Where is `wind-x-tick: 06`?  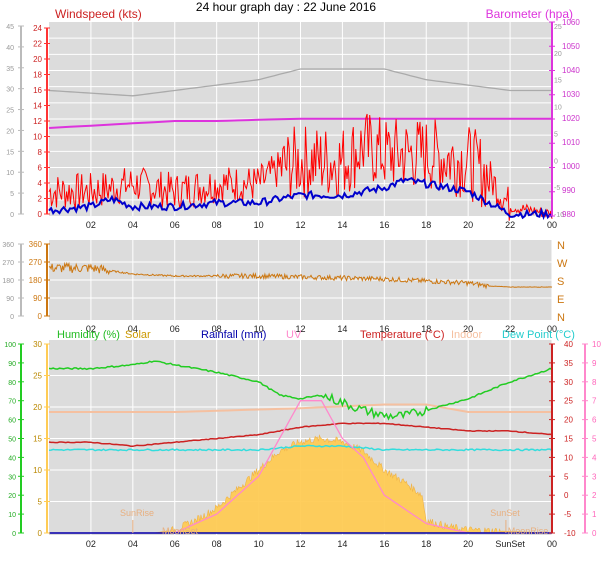
wind-x-tick: 06 is located at coordinates (175, 225).